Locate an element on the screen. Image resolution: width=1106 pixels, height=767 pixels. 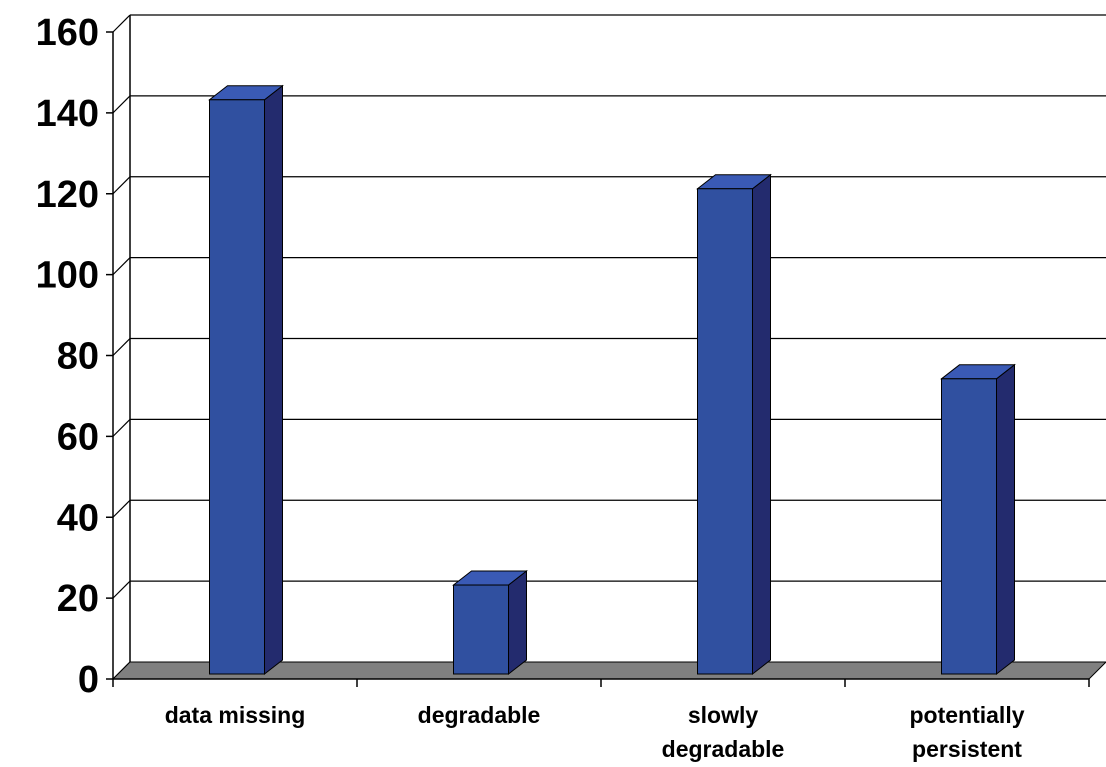
y-tick-label: 20 is located at coordinates (78, 599).